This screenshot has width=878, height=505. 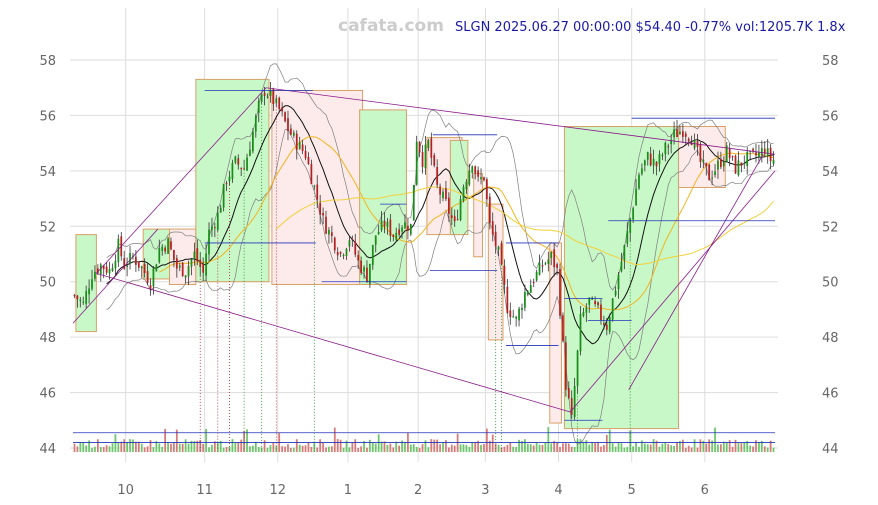 I want to click on y-tick-label: 58, so click(x=47, y=61).